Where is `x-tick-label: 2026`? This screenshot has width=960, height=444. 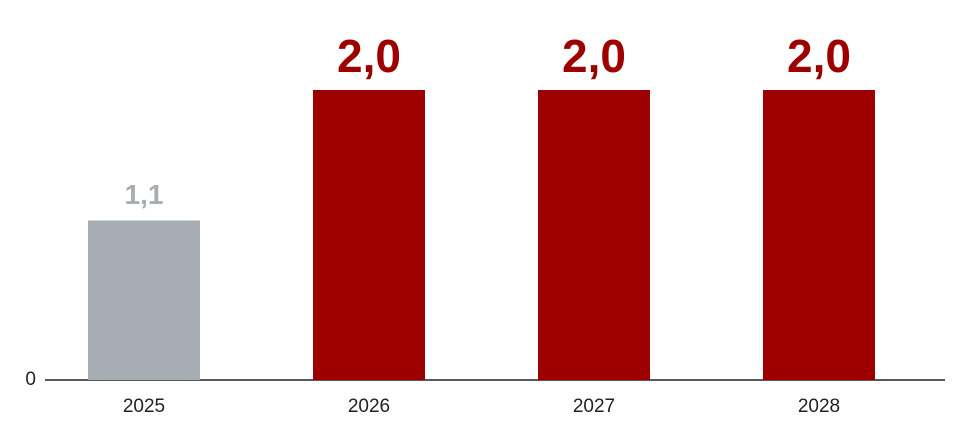
x-tick-label: 2026 is located at coordinates (369, 406).